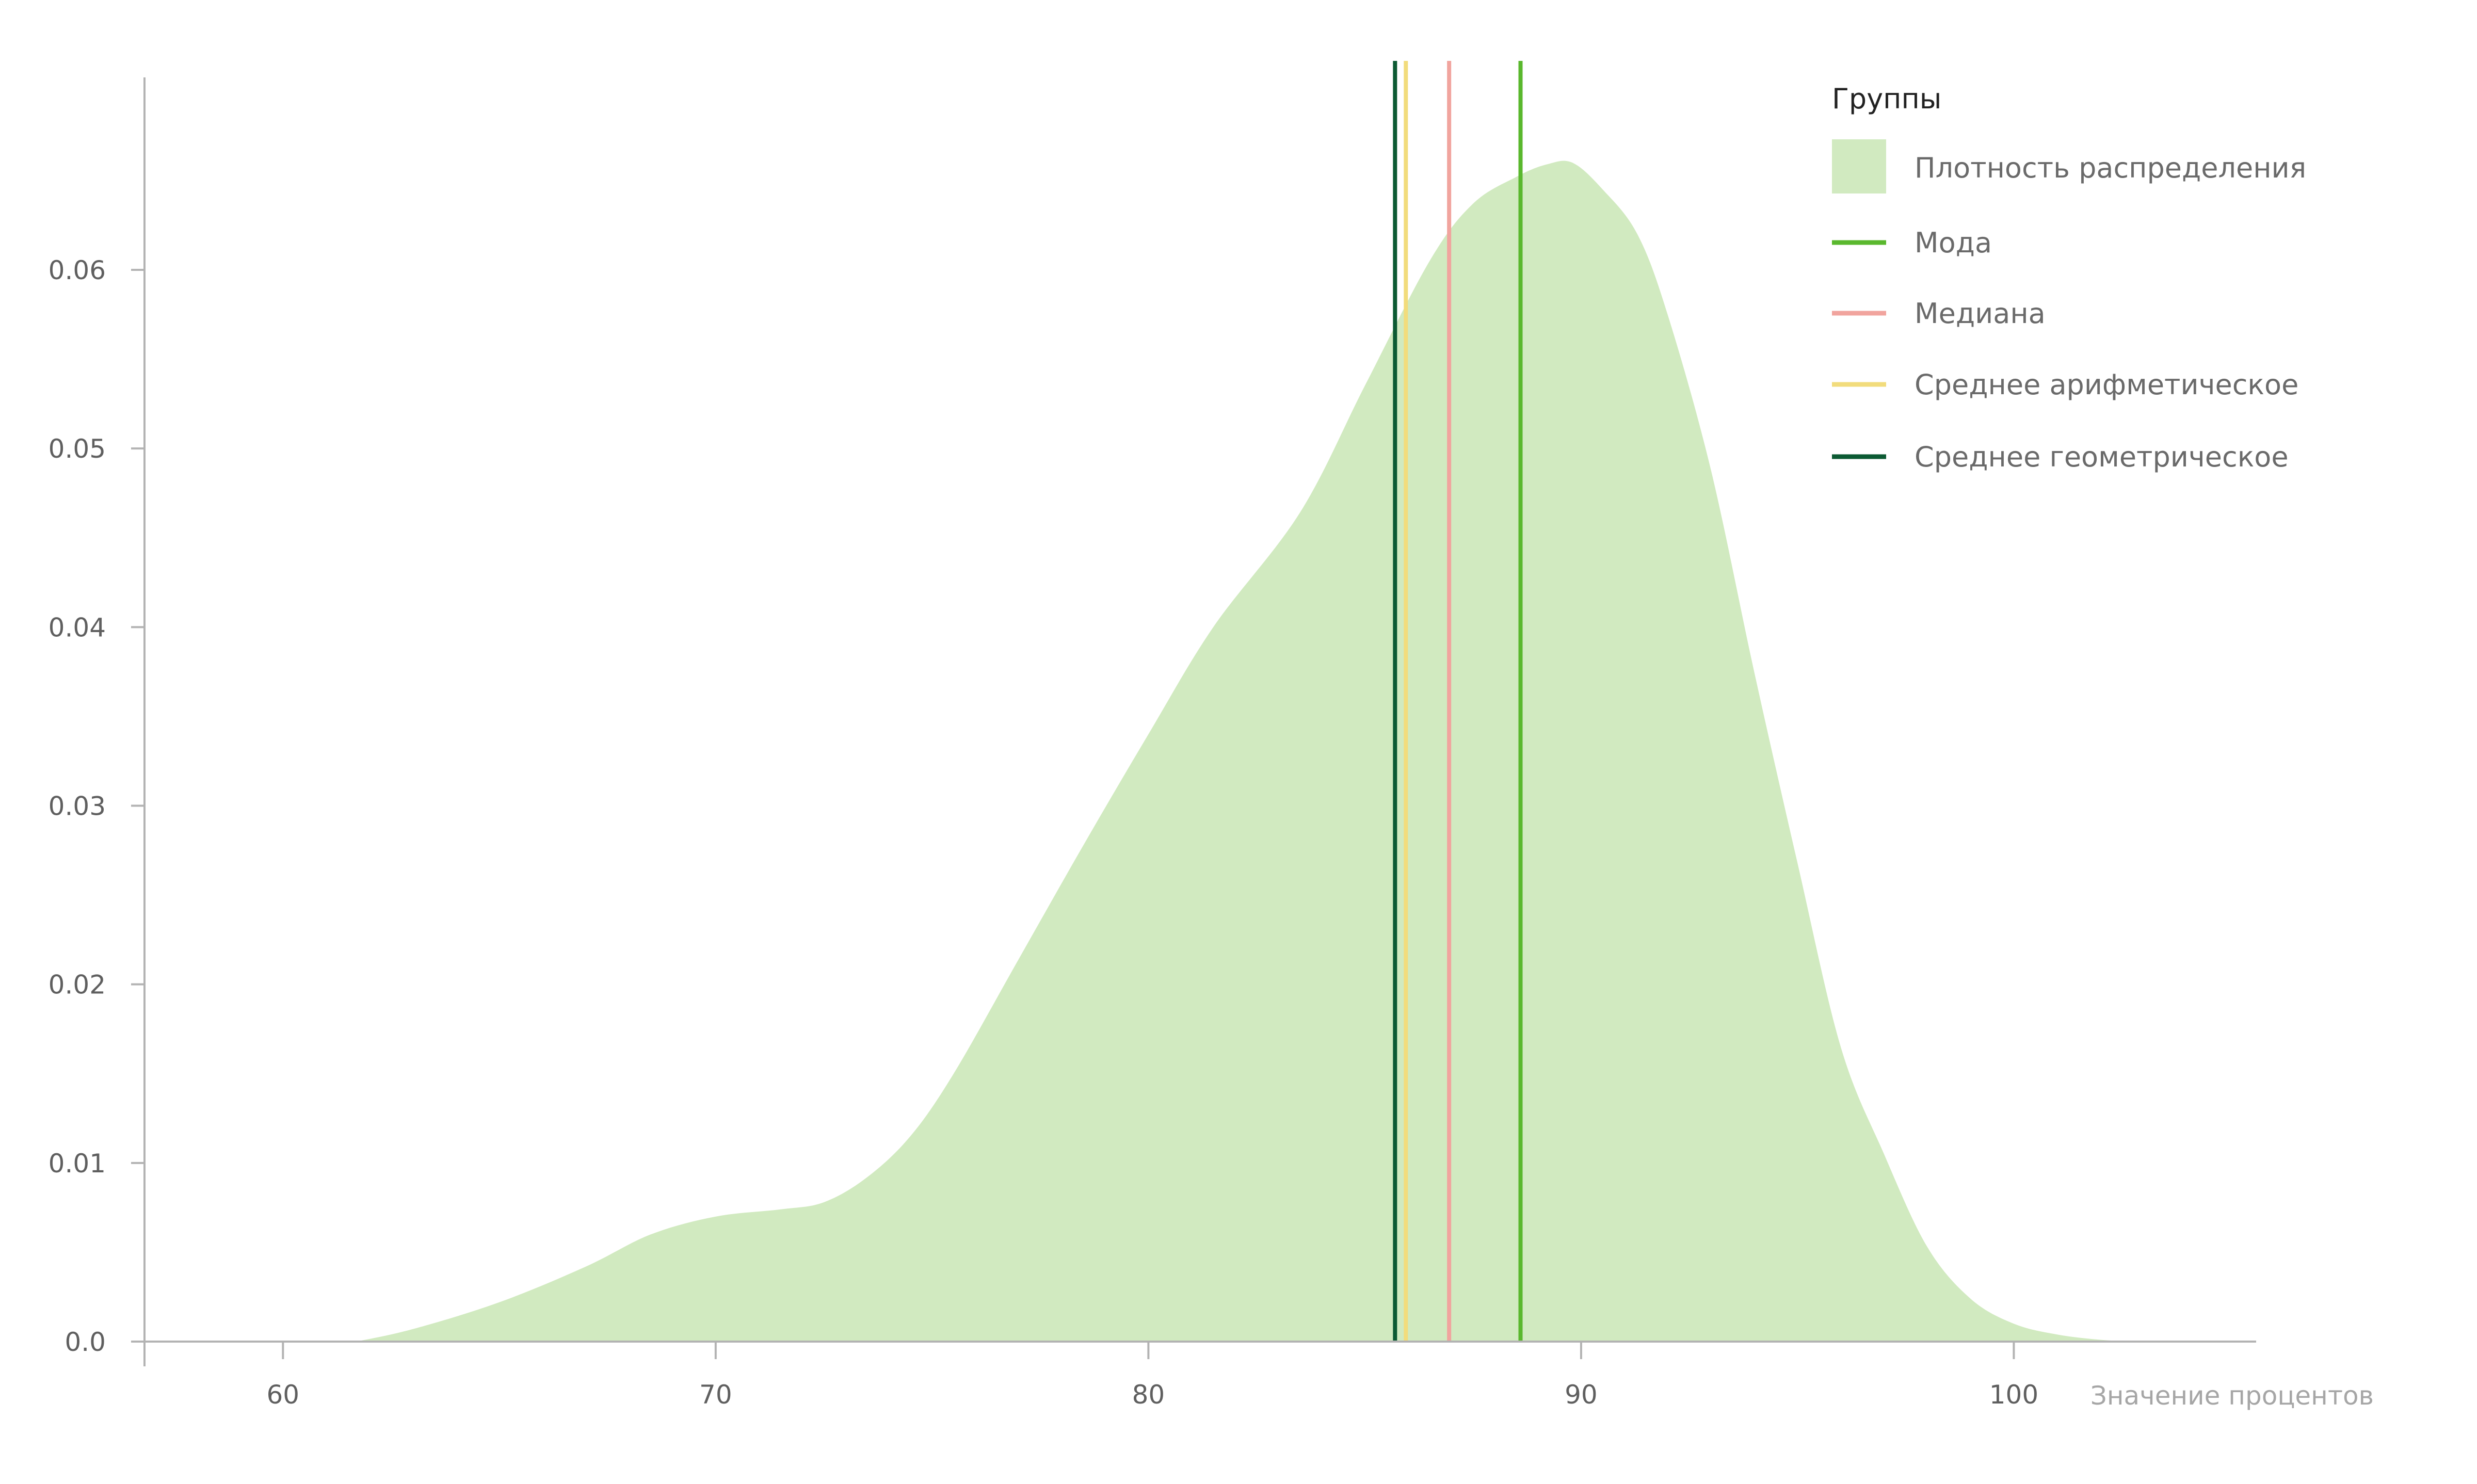  I want to click on legend-swatch, so click(1859, 166).